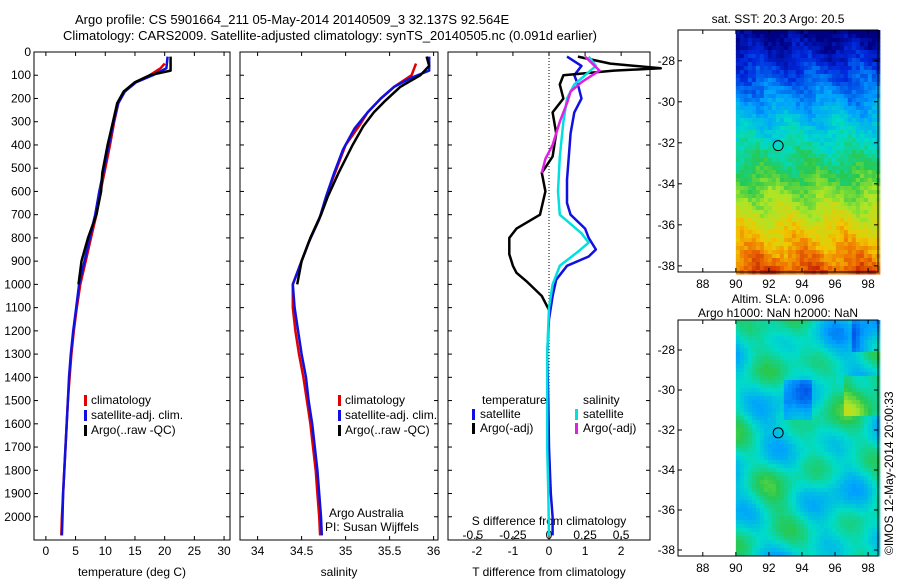 The image size is (900, 580). What do you see at coordinates (667, 184) in the screenshot?
I see `map-ytick-label-sst_map: -34` at bounding box center [667, 184].